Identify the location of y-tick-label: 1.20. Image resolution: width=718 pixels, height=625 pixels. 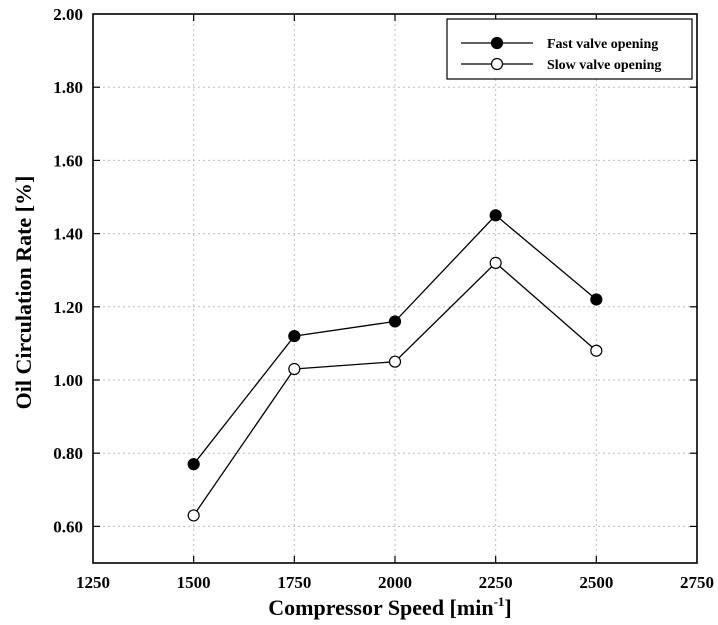
(68, 307).